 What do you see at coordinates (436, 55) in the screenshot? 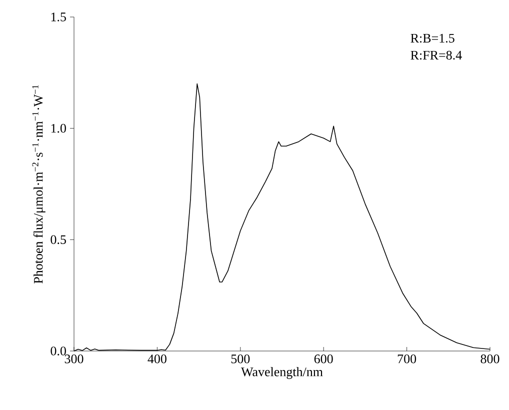
I see `annotation: R:FR=8.4` at bounding box center [436, 55].